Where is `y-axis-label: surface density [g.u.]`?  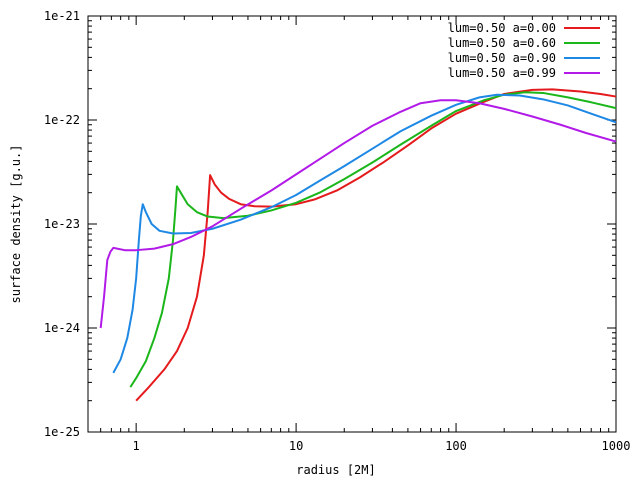 y-axis-label: surface density [g.u.] is located at coordinates (16, 224).